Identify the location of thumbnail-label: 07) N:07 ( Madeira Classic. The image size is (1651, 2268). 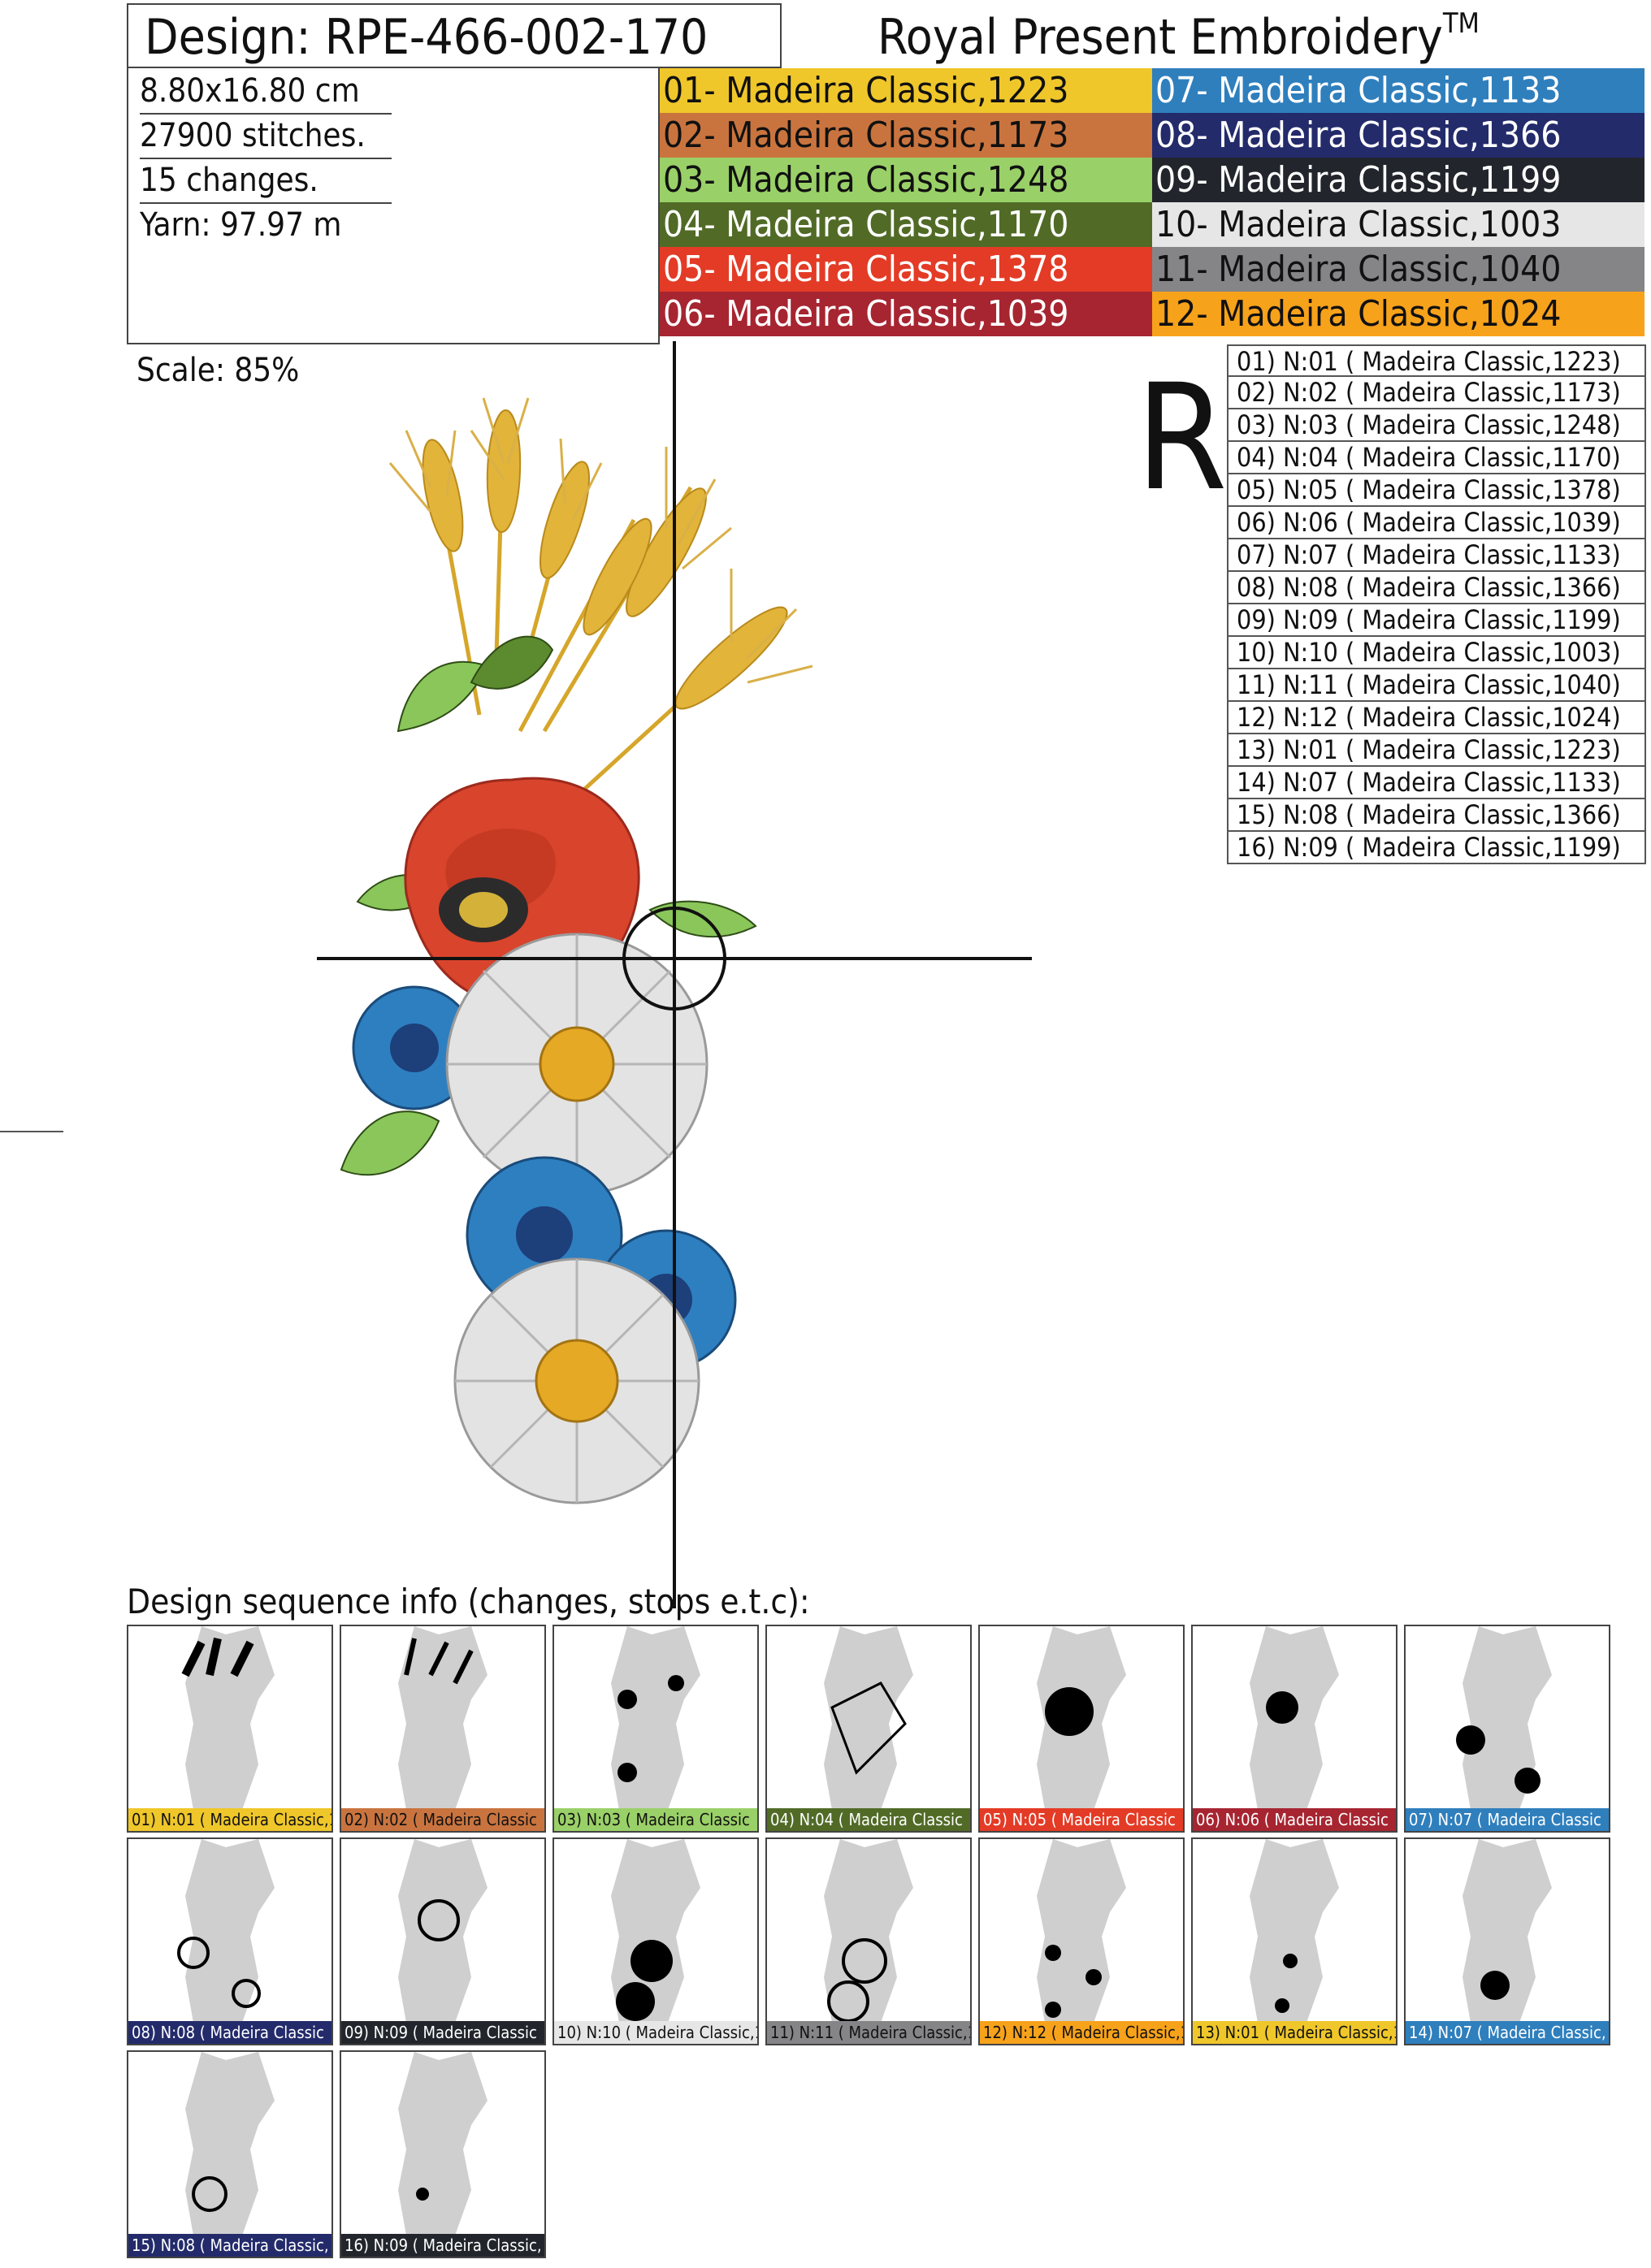
(1507, 1819).